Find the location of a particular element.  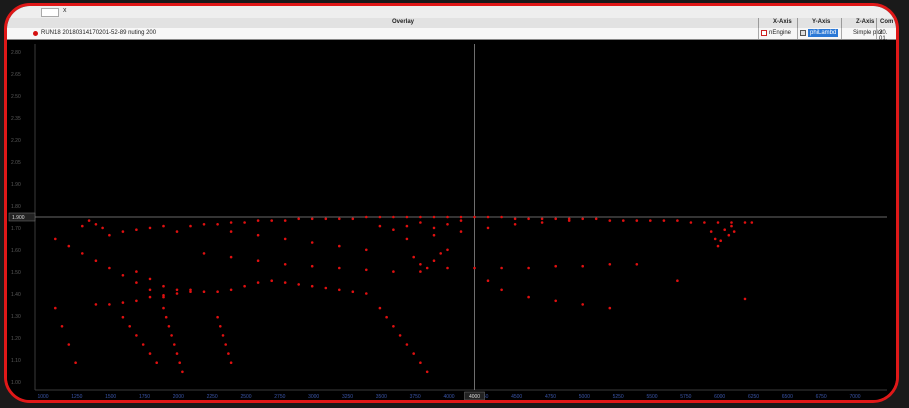

y-tick-label: 2.05 is located at coordinates (16, 163).